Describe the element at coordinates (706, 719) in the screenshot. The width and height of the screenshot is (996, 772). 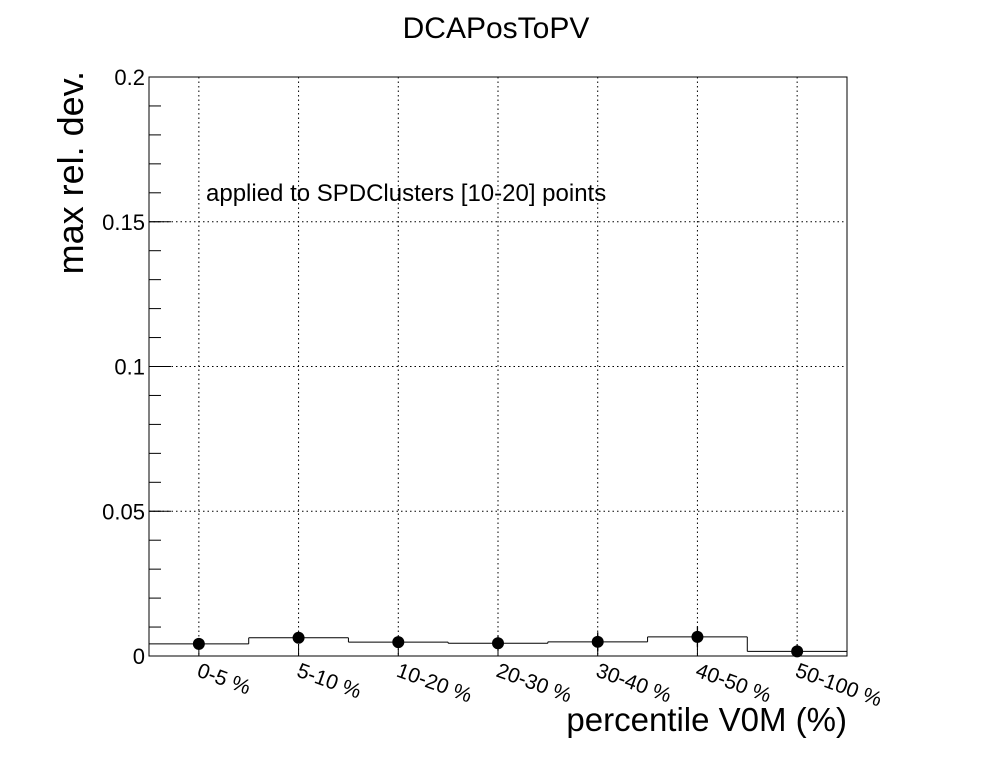
I see `x-axis-label: percentile V0M (%)` at that location.